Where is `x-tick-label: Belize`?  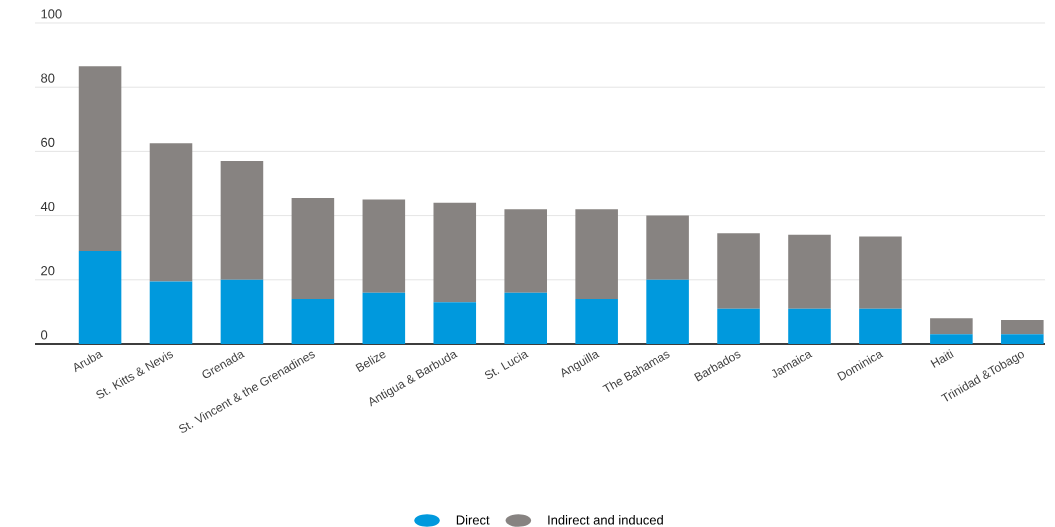 x-tick-label: Belize is located at coordinates (370, 362).